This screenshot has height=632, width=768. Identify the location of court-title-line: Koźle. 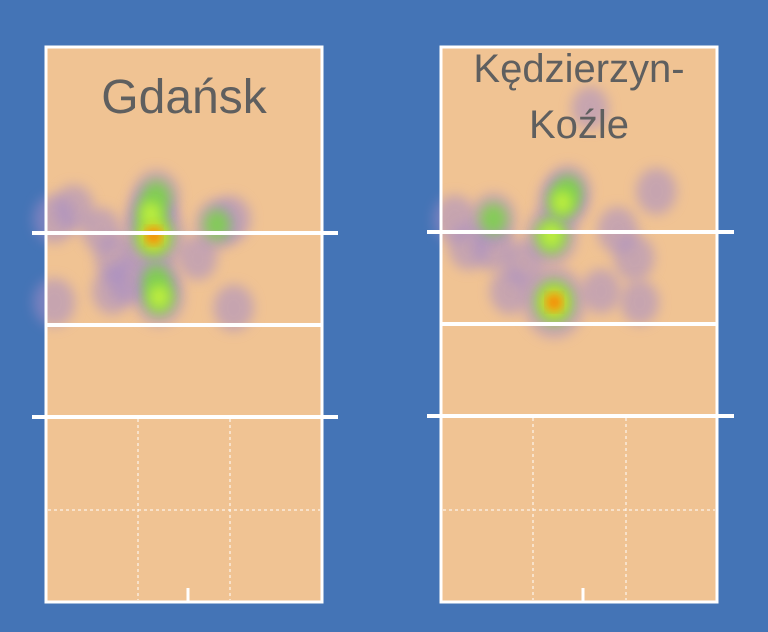
(579, 125).